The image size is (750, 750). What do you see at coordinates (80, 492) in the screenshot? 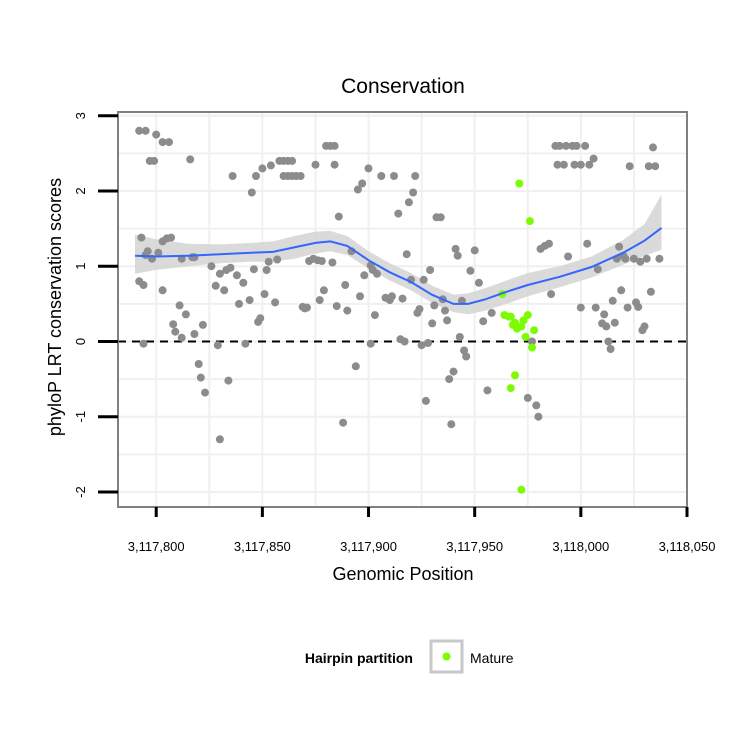
I see `y-tick-label: -2` at bounding box center [80, 492].